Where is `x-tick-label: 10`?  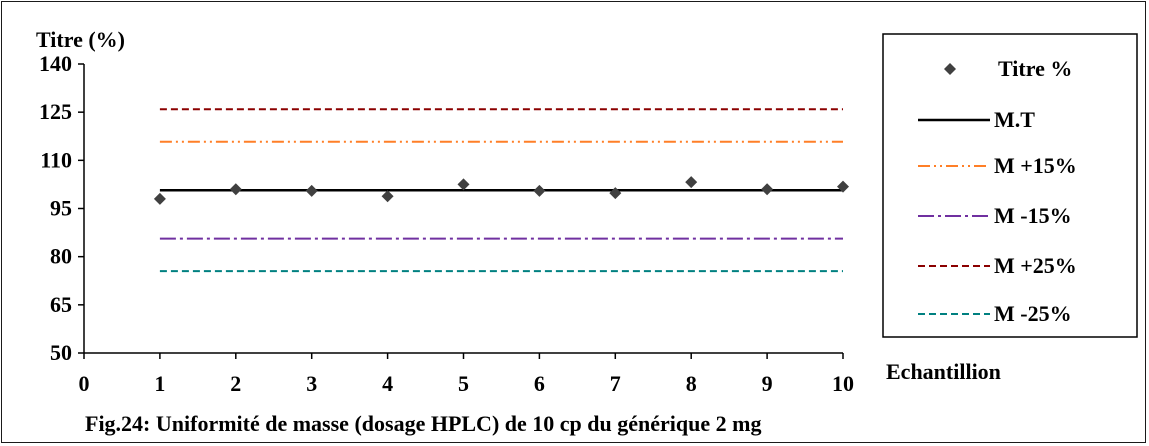
x-tick-label: 10 is located at coordinates (843, 383).